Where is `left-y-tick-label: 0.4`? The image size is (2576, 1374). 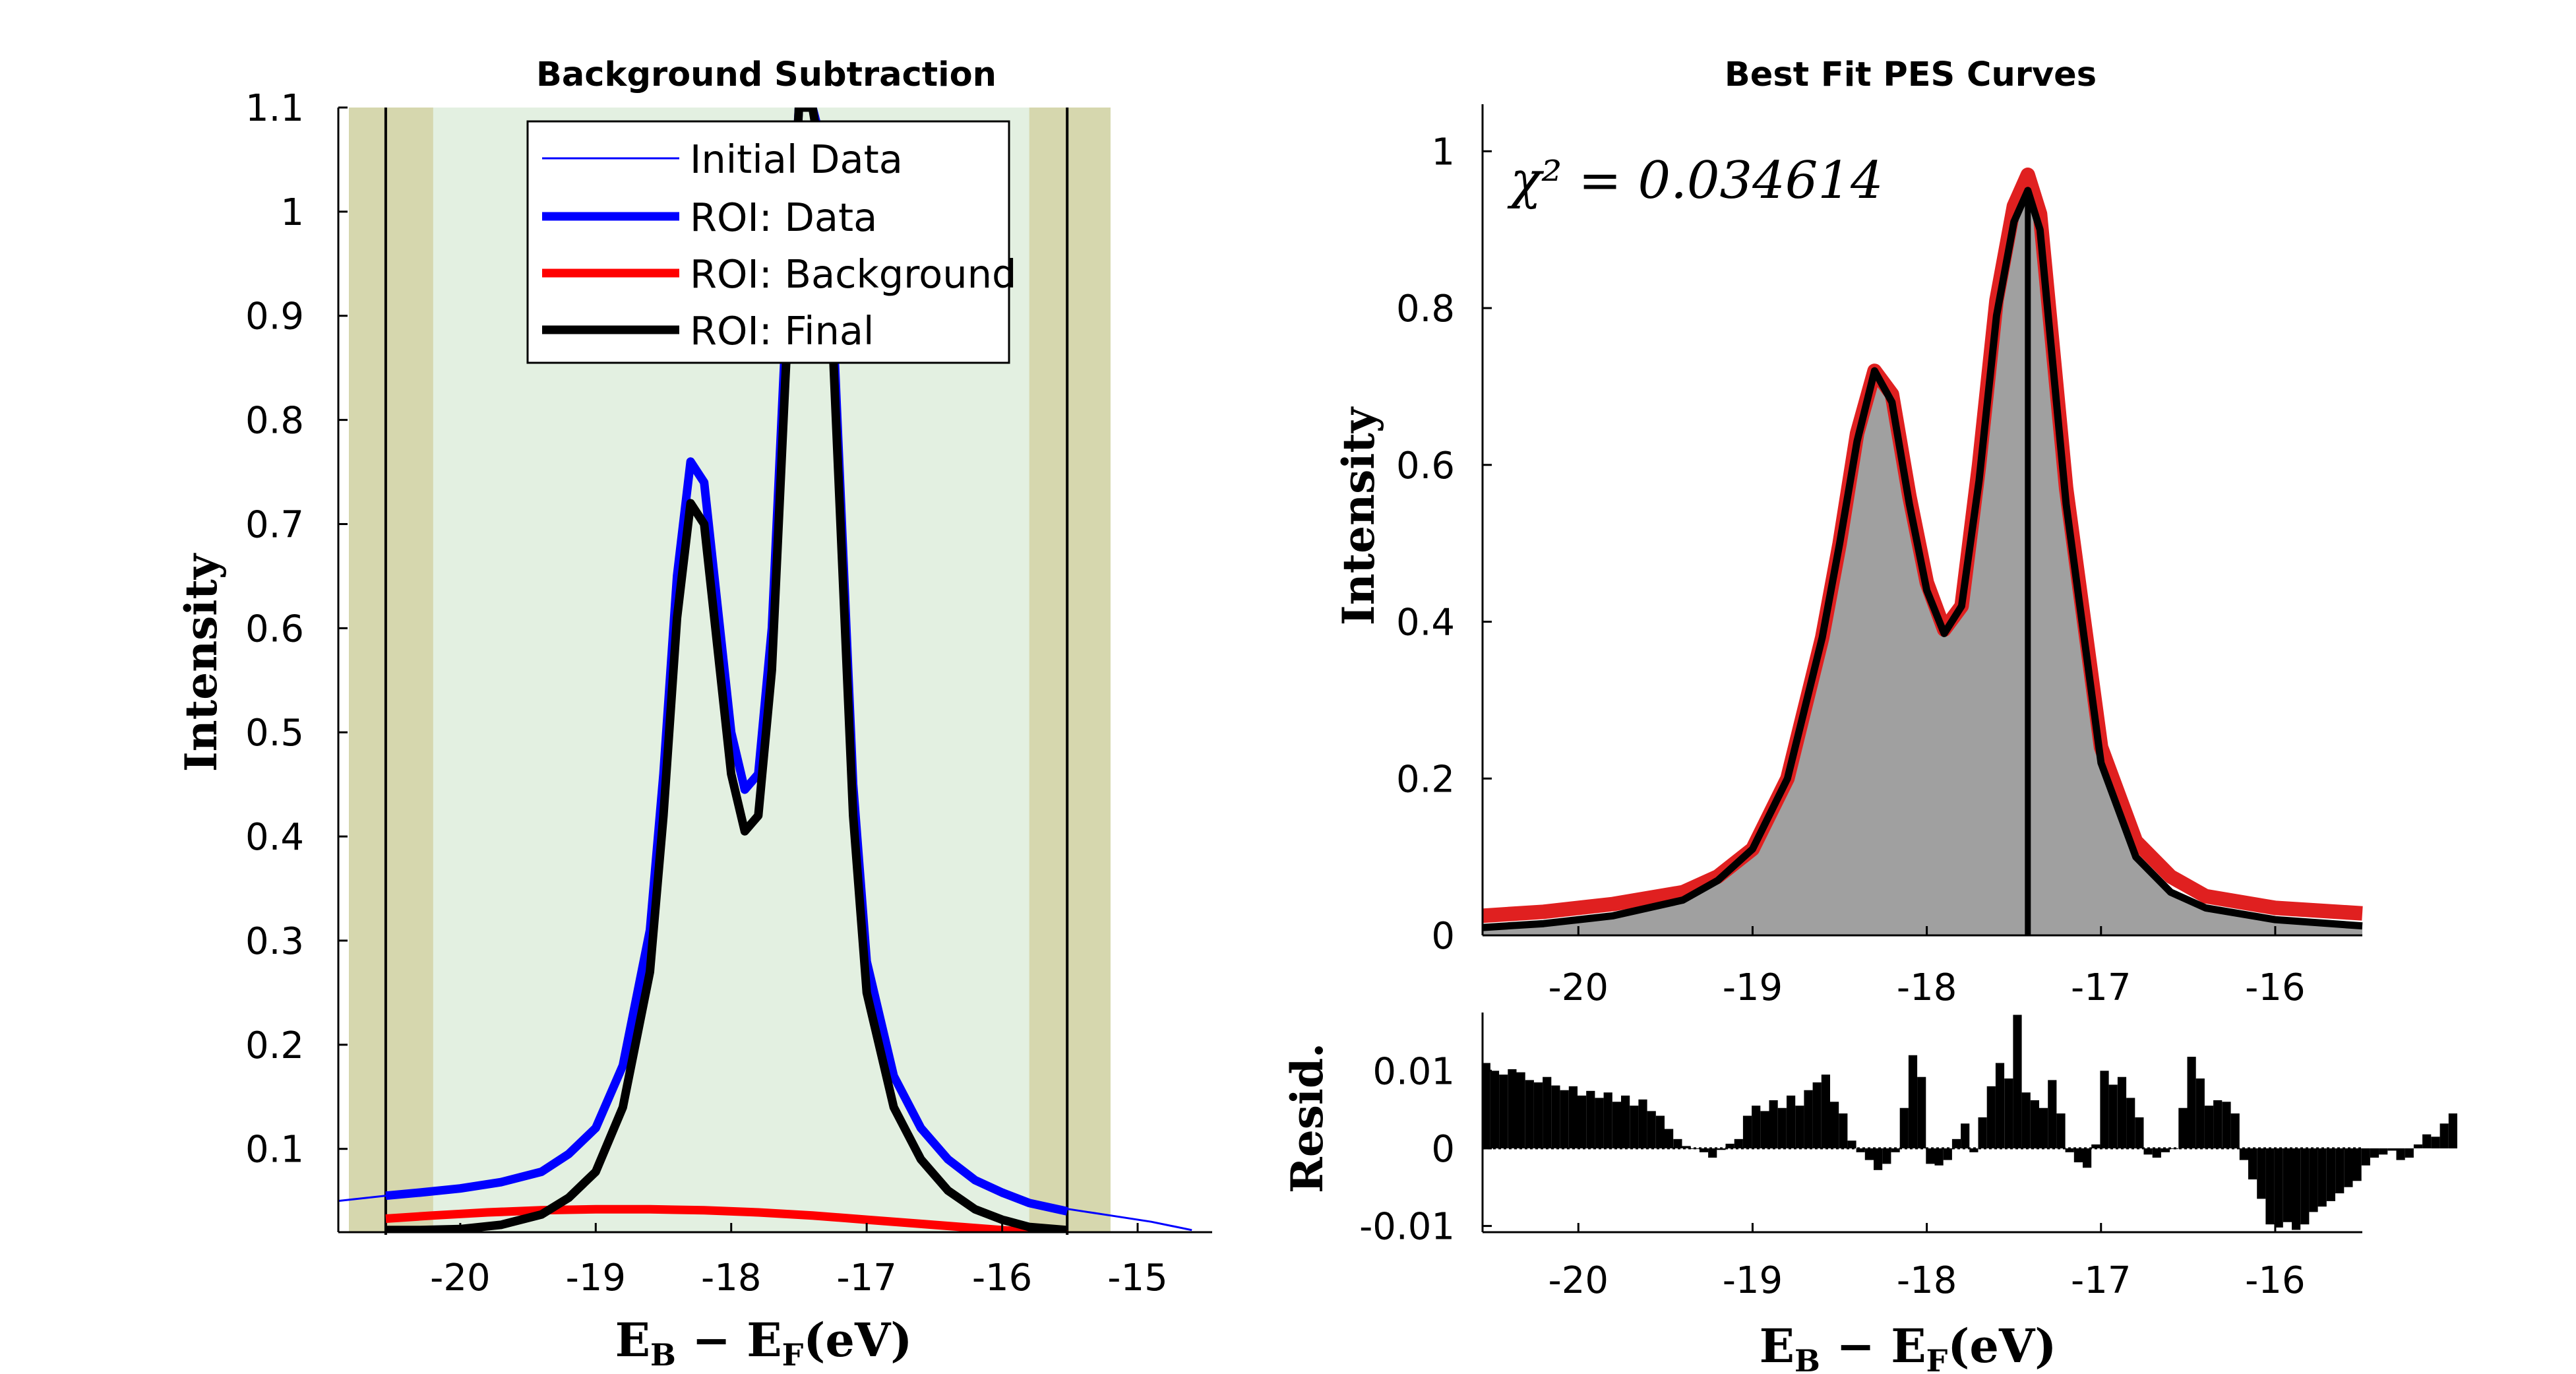 left-y-tick-label: 0.4 is located at coordinates (274, 837).